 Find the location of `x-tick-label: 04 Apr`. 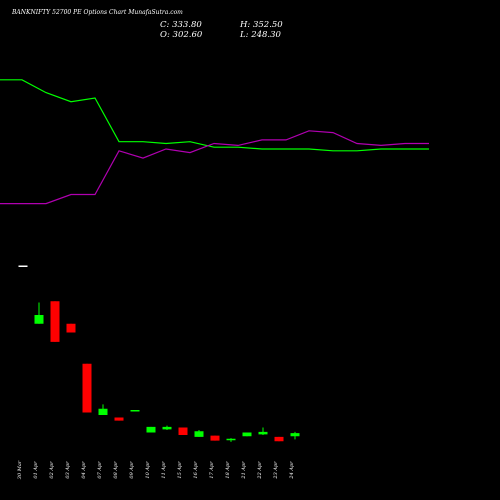

x-tick-label: 04 Apr is located at coordinates (84, 470).